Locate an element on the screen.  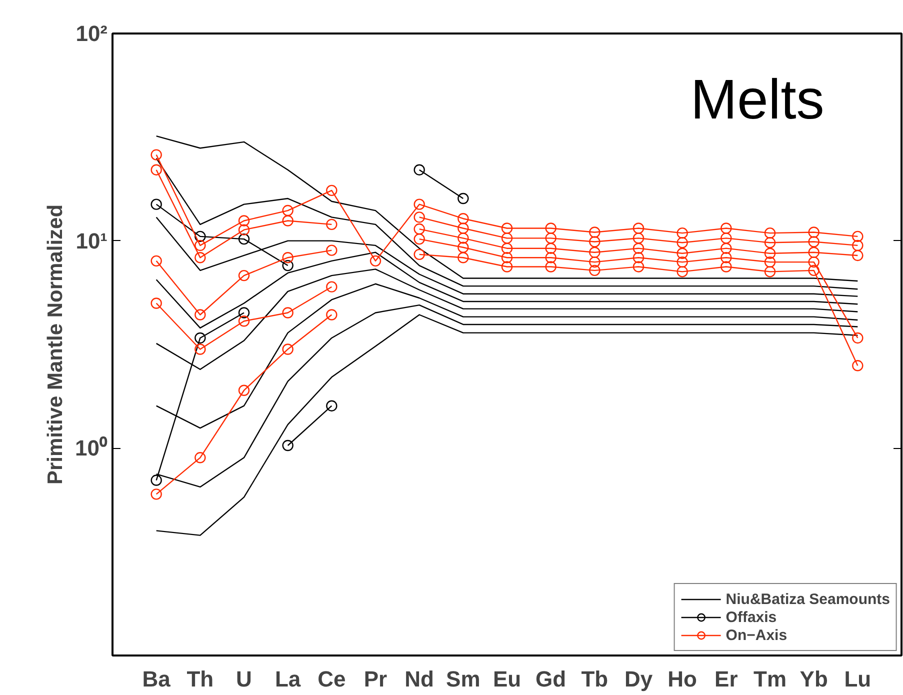
x-tick-label: Gd is located at coordinates (551, 679).